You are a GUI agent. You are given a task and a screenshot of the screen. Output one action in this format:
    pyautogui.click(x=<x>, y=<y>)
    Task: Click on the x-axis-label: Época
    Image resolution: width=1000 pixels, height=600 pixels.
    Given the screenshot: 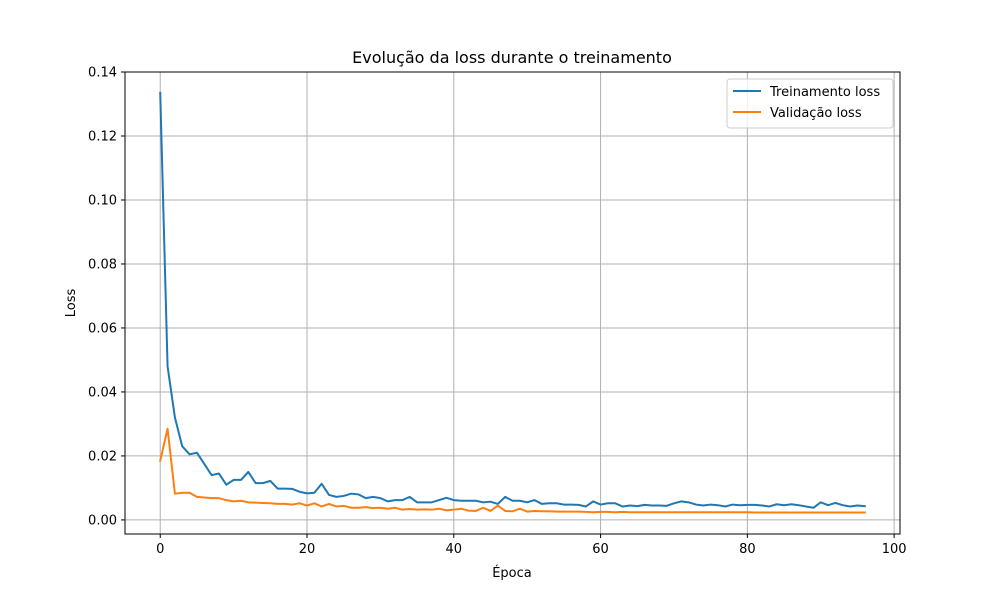 What is the action you would take?
    pyautogui.click(x=512, y=573)
    